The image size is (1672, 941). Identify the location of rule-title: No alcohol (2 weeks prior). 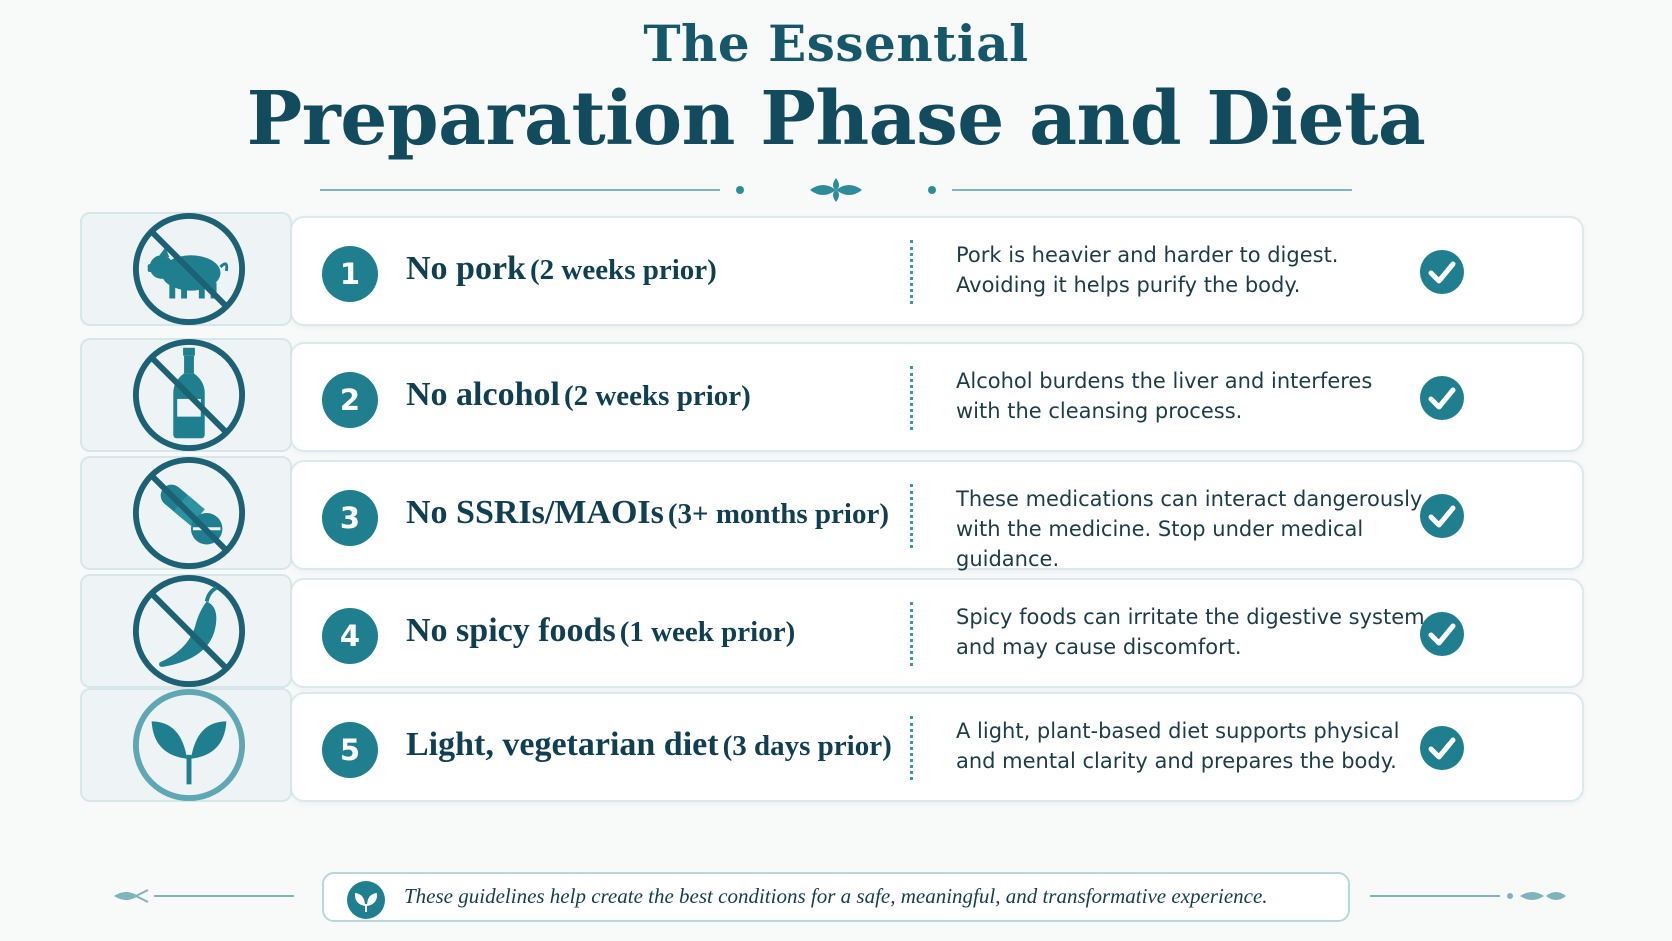
(578, 395).